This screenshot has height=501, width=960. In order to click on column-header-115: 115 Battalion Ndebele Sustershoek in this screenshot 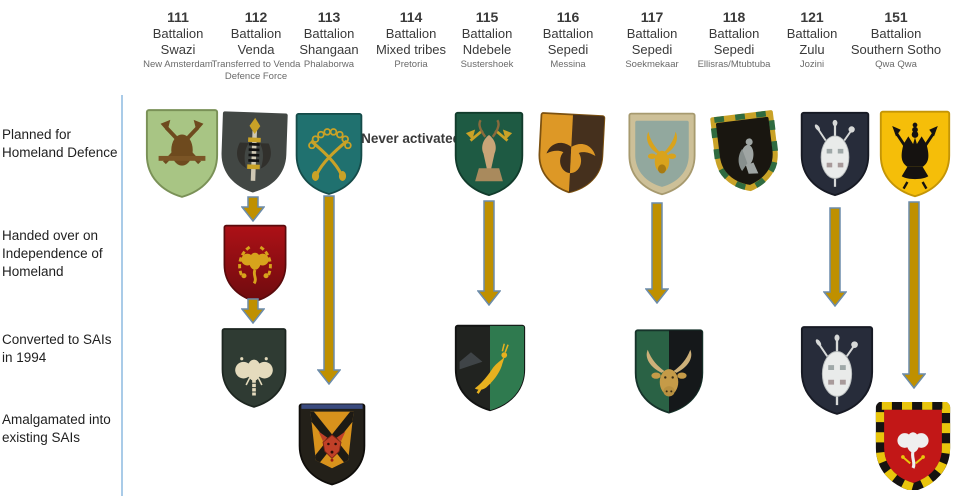, I will do `click(487, 39)`.